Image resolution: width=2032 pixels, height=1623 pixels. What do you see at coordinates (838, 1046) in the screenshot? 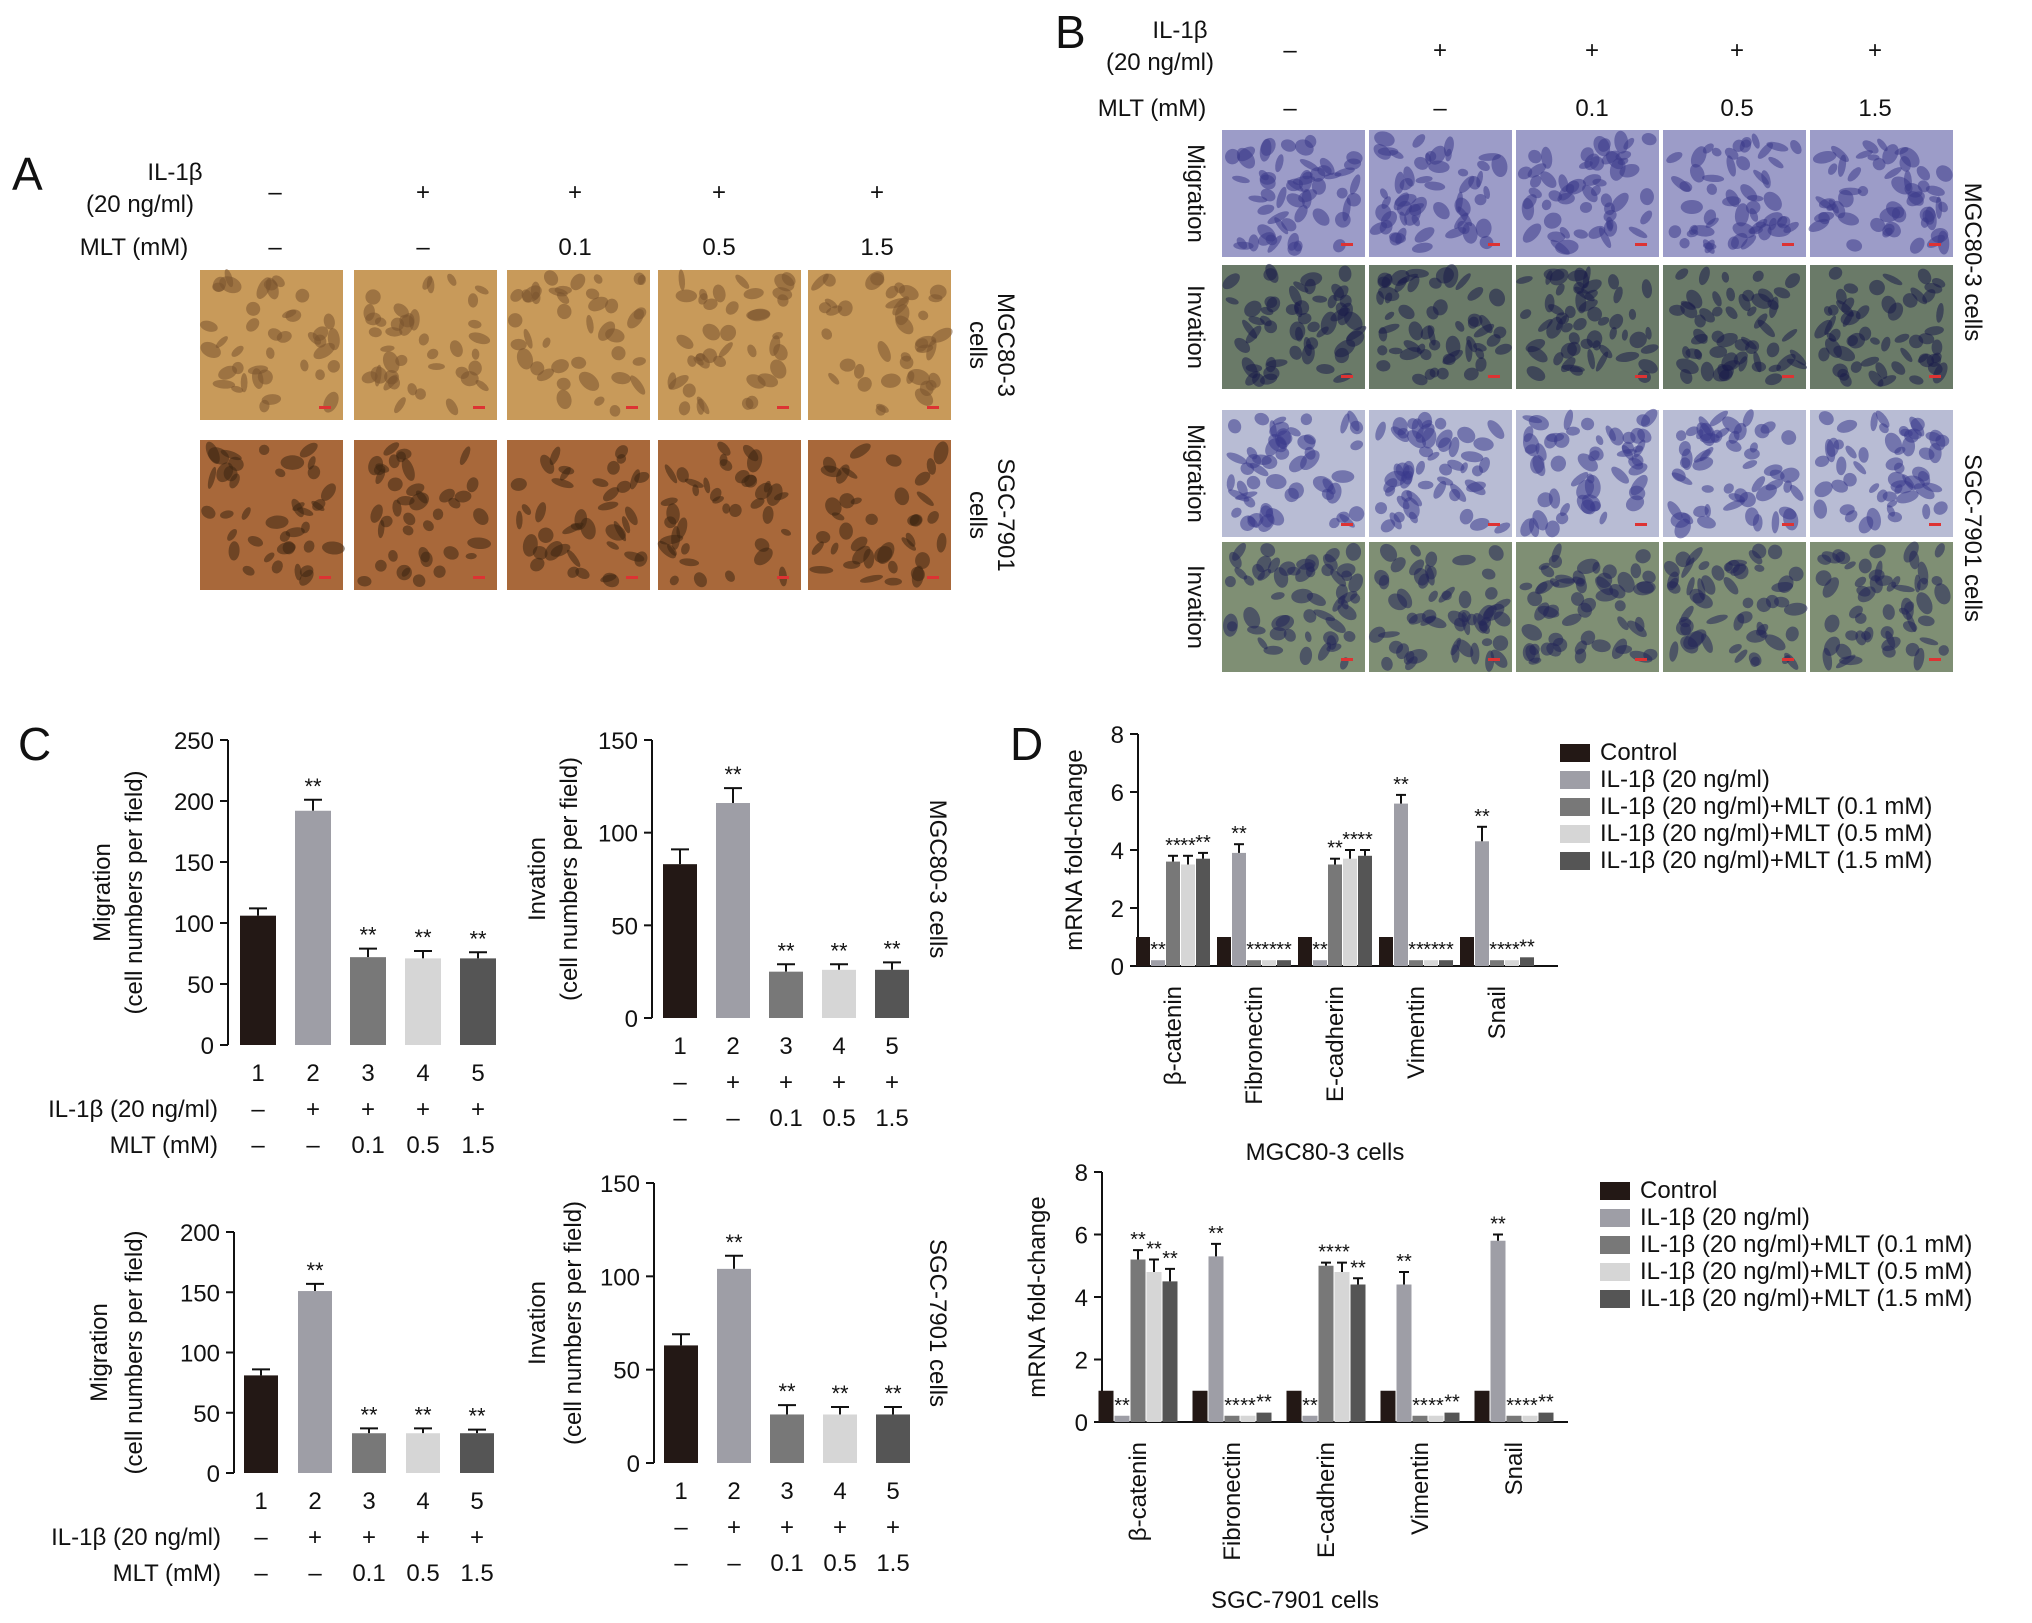
I see `x-tick-label: 4` at bounding box center [838, 1046].